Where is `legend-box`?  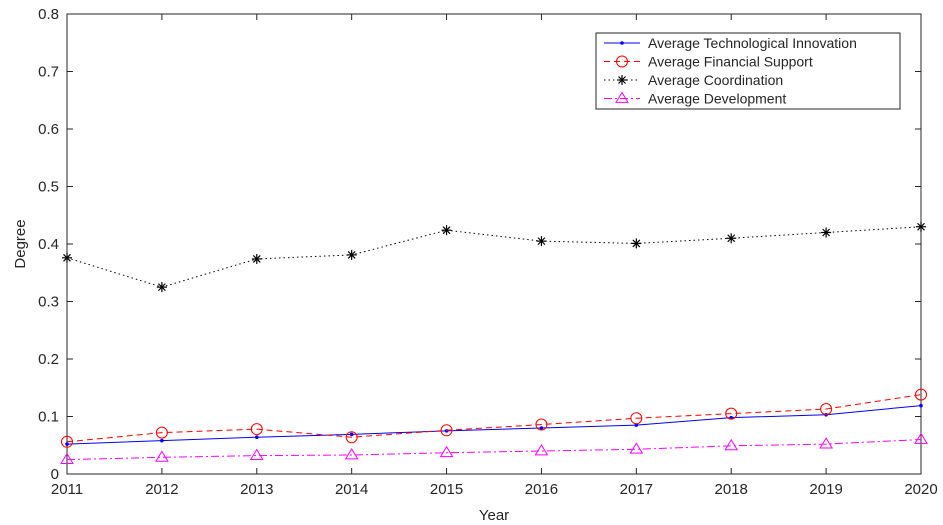 legend-box is located at coordinates (748, 71).